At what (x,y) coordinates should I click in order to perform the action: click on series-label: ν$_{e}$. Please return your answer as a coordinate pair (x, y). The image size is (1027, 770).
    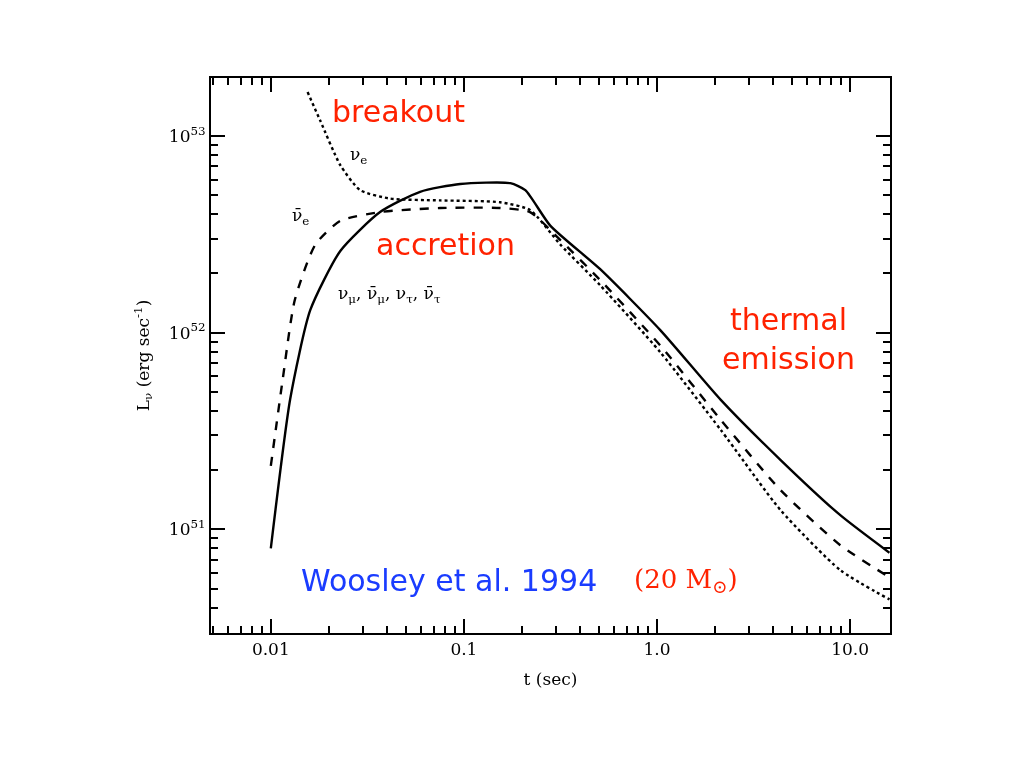
    Looking at the image, I should click on (359, 155).